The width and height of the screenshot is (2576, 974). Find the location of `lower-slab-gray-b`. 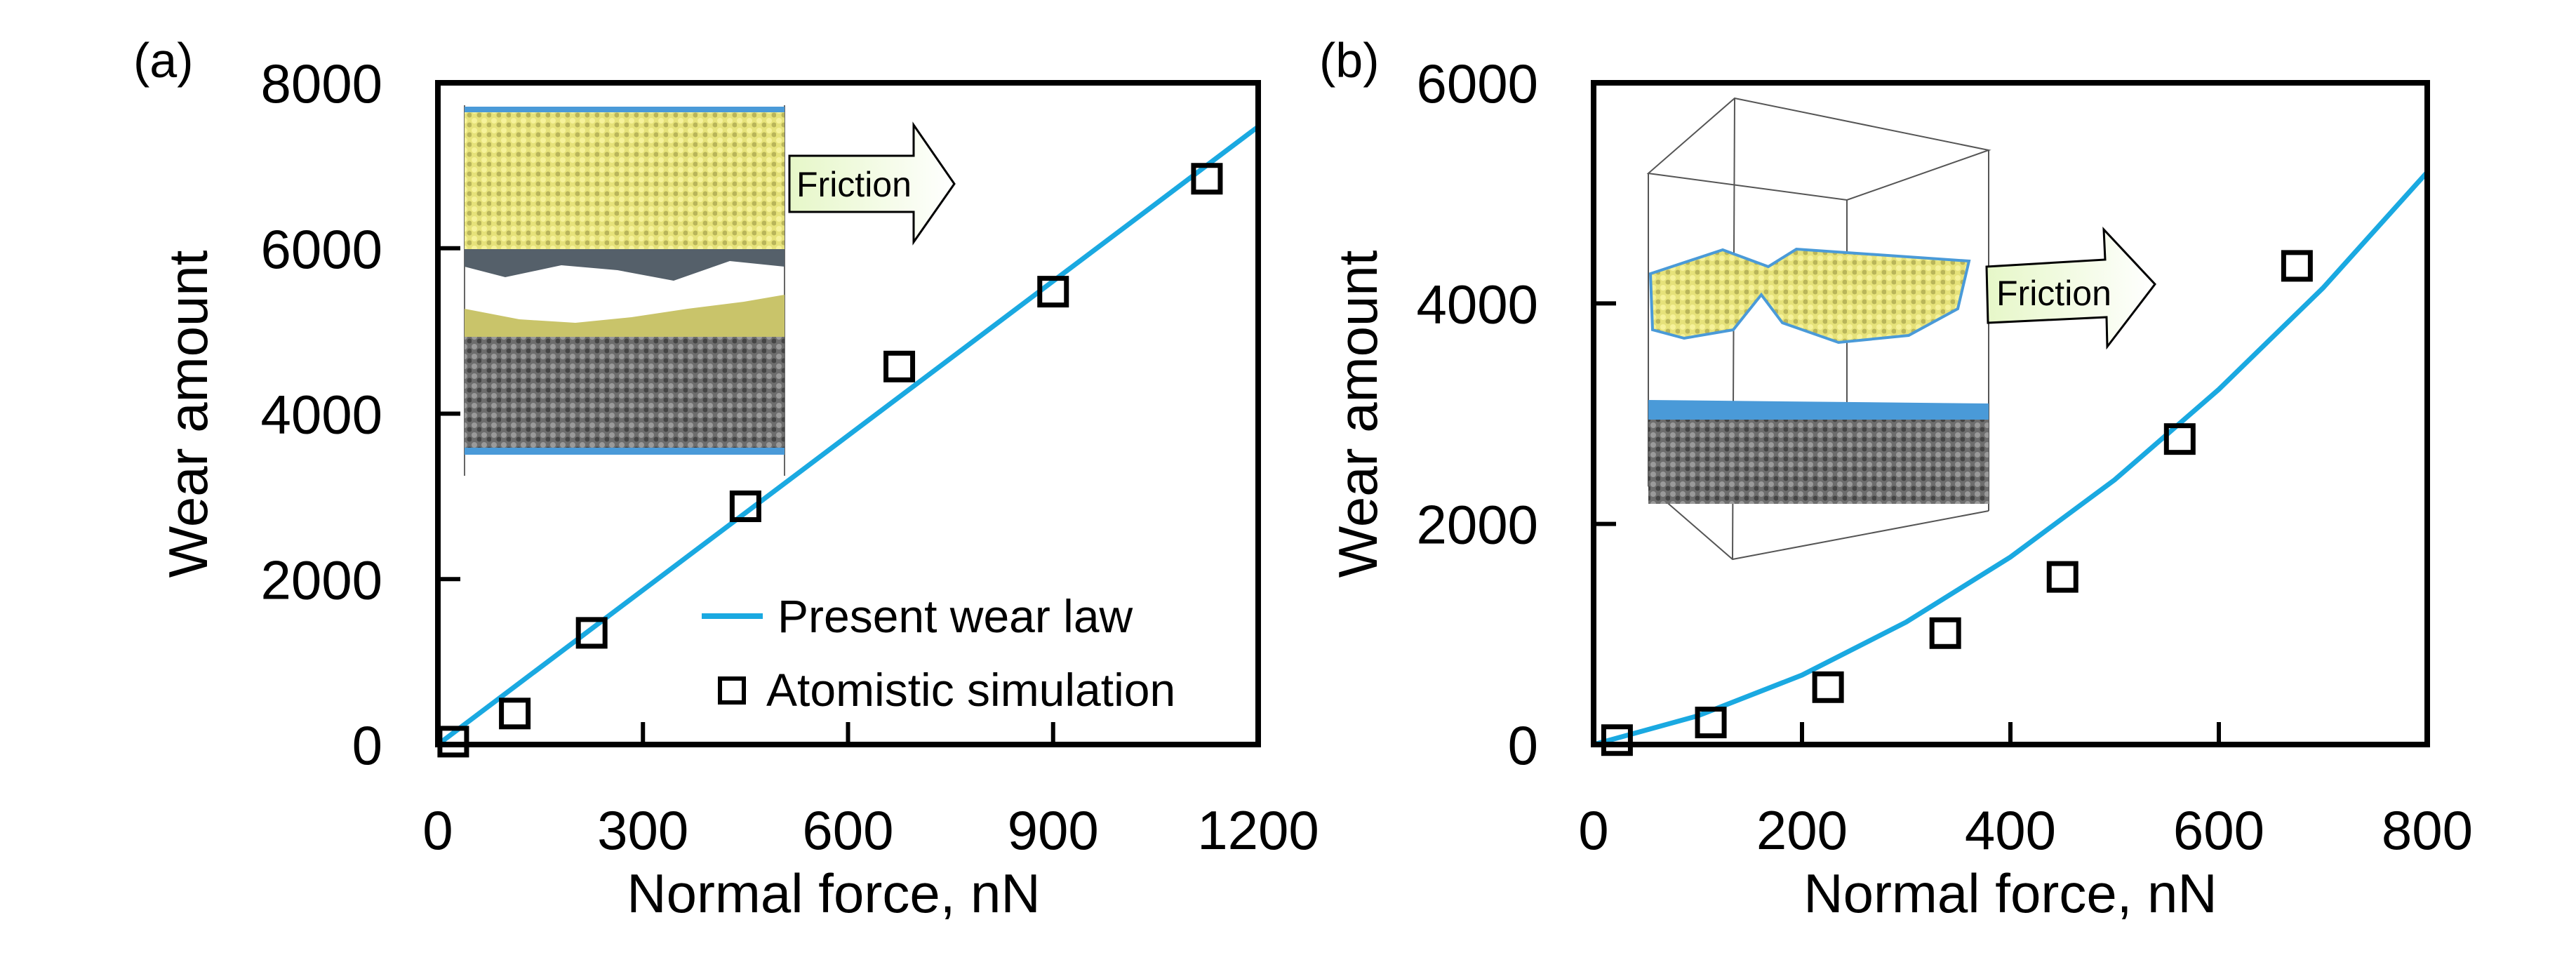

lower-slab-gray-b is located at coordinates (1819, 462).